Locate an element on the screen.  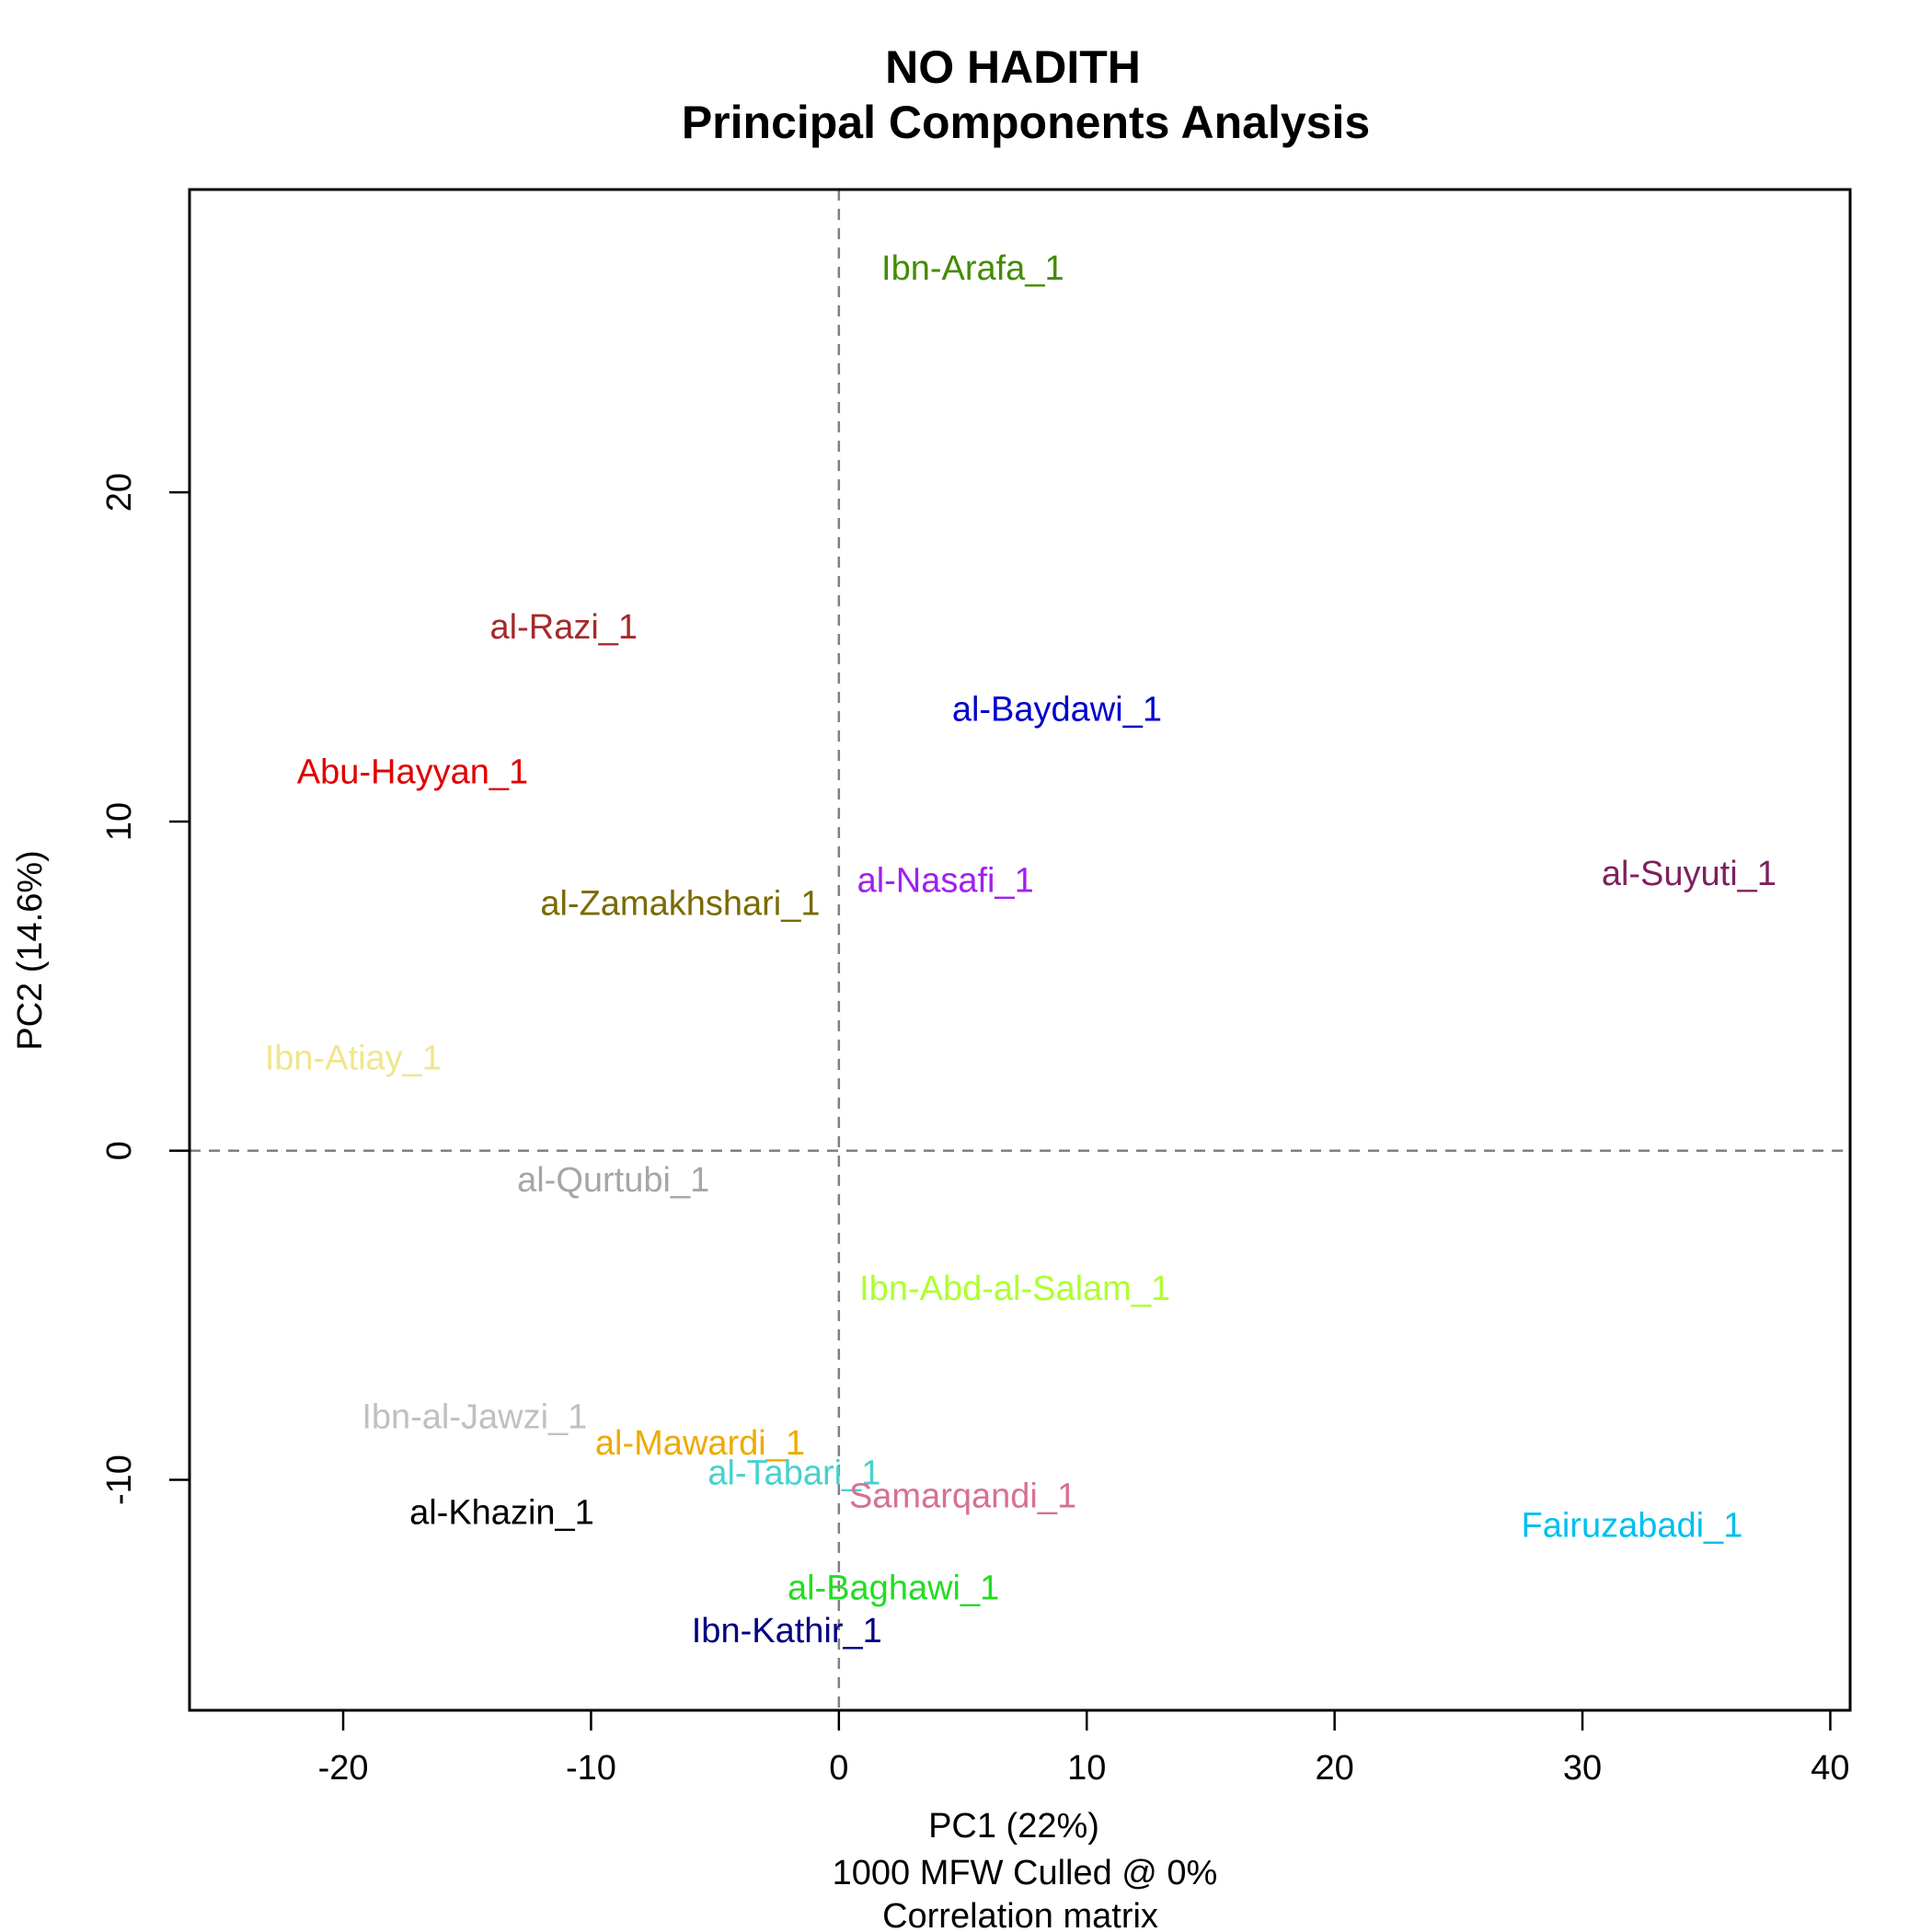
y-tick-label: 10 is located at coordinates (120, 821).